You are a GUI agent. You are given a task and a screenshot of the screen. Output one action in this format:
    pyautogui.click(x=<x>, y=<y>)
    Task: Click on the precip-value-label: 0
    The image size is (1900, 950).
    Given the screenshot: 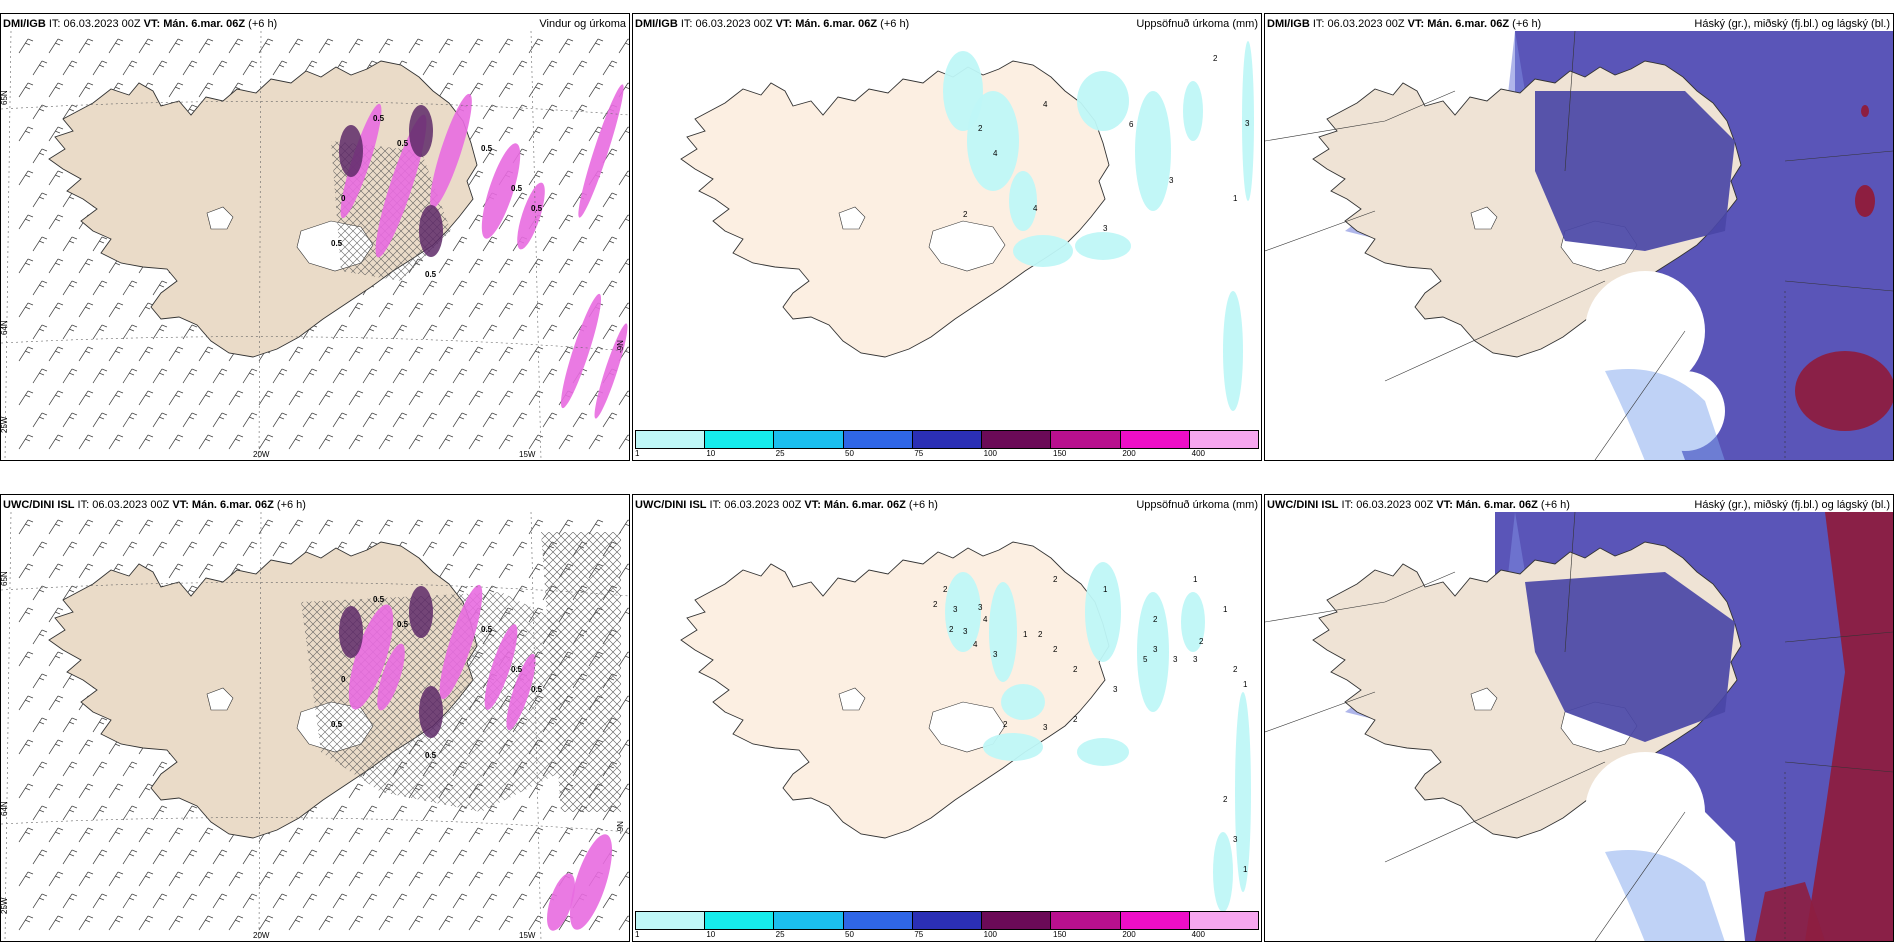 What is the action you would take?
    pyautogui.click(x=343, y=198)
    